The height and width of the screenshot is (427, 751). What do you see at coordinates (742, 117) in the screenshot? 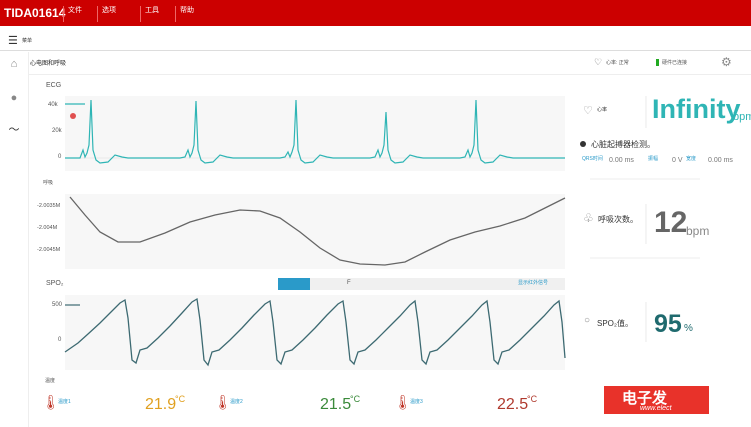
I see `hr-unit: bpm` at bounding box center [742, 117].